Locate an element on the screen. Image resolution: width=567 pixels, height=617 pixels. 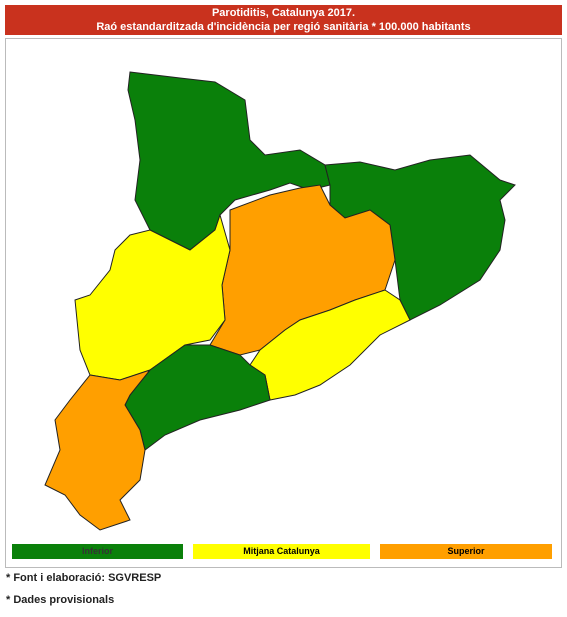
note: * Font i elaboració: SGVRESP is located at coordinates (84, 578).